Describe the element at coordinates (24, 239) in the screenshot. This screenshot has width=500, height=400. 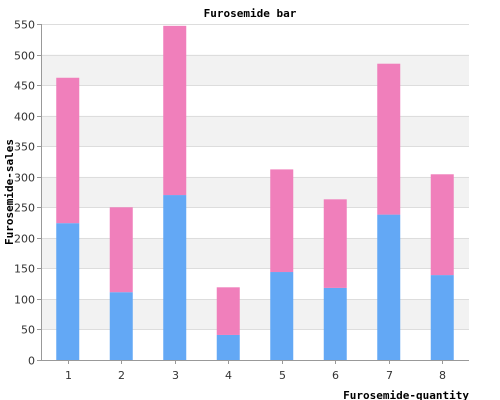
I see `y-tick-label: 200` at that location.